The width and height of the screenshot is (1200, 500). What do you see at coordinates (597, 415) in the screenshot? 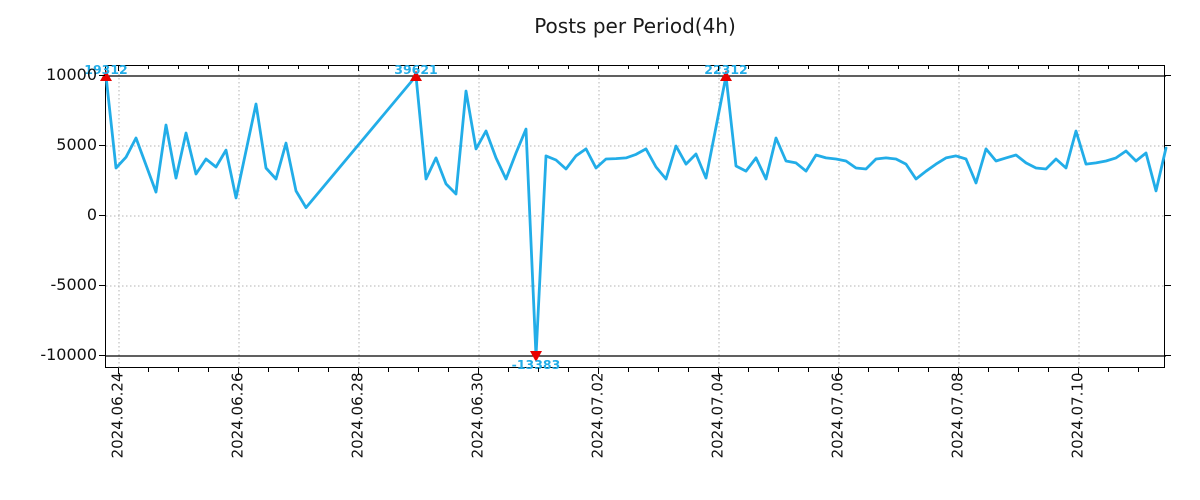
I see `x-tick-label: 2024.07.02` at bounding box center [597, 415].